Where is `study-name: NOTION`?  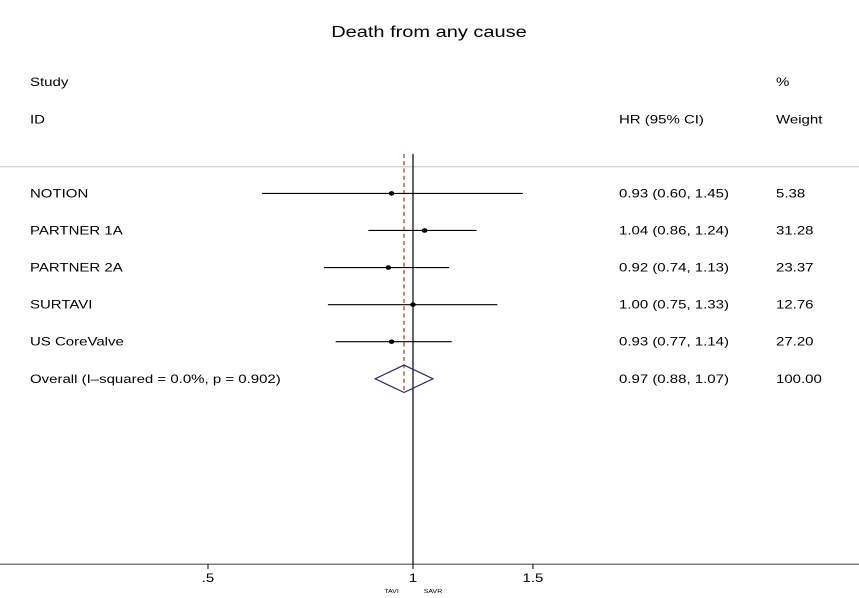 study-name: NOTION is located at coordinates (59, 193).